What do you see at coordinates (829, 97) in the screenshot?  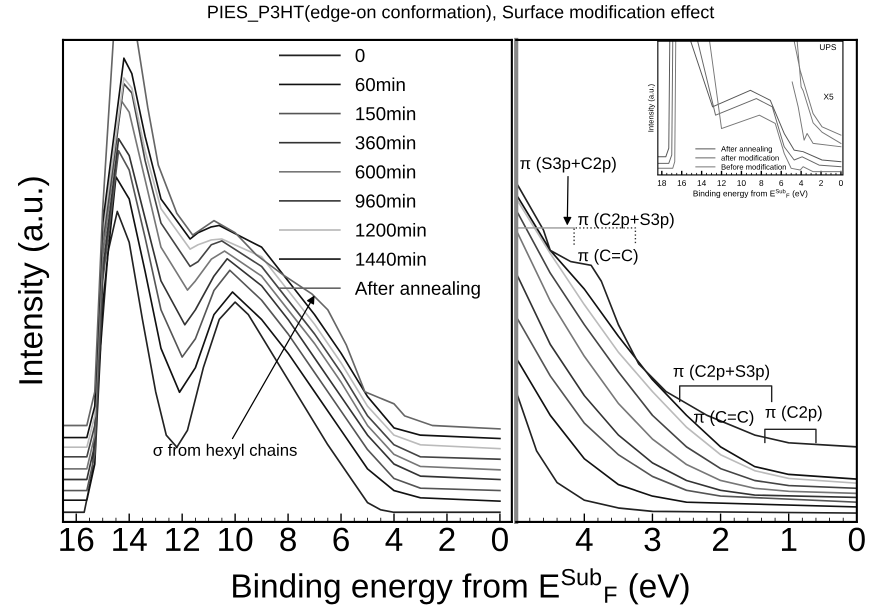 I see `annotation: X5` at bounding box center [829, 97].